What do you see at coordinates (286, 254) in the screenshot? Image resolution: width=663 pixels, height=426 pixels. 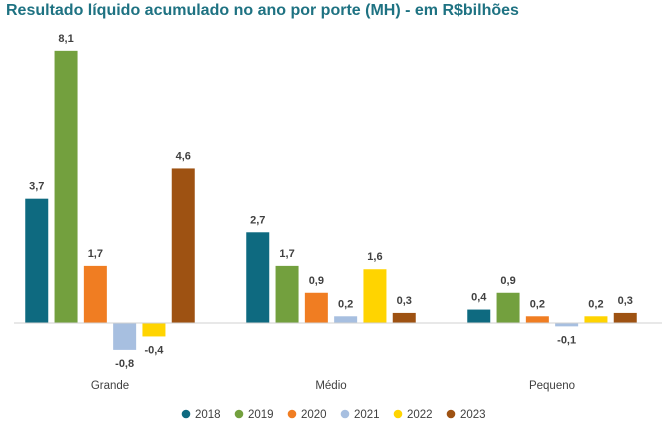 I see `data-label-2019-médio: 1,7` at bounding box center [286, 254].